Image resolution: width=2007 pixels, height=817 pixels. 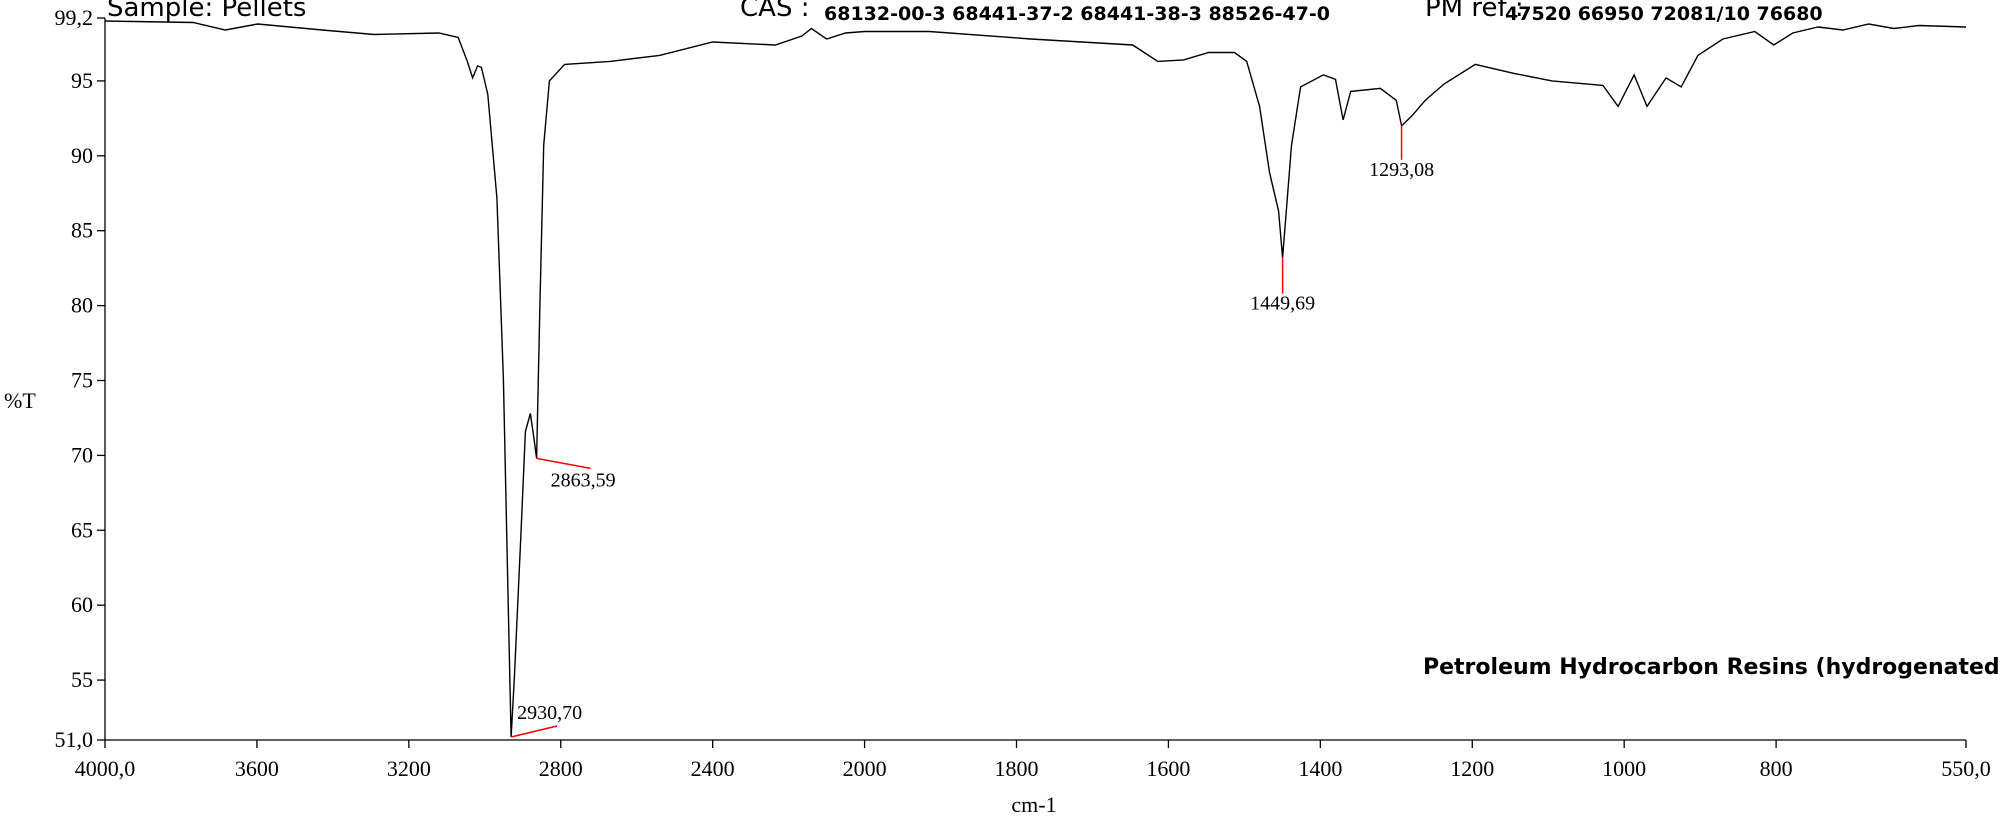 What do you see at coordinates (82, 529) in the screenshot?
I see `y-tick-label: 65` at bounding box center [82, 529].